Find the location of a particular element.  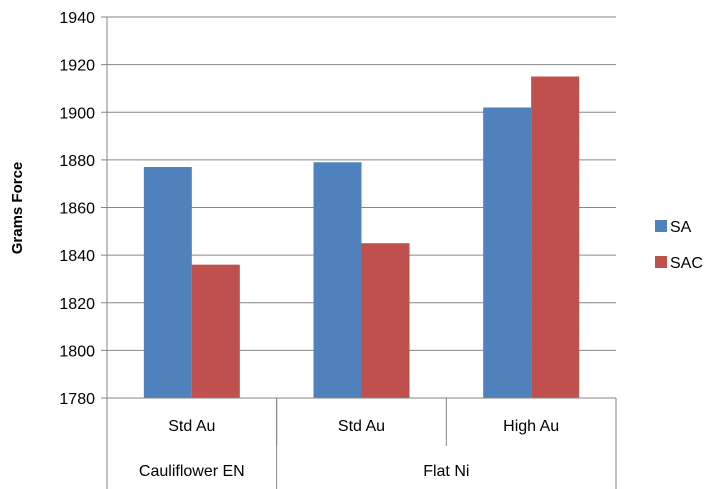

x-group-label: Flat Ni is located at coordinates (446, 471).